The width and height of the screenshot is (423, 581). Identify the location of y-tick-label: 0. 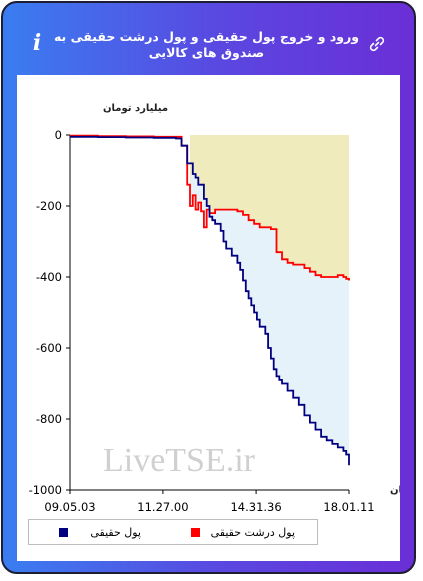
(58, 135).